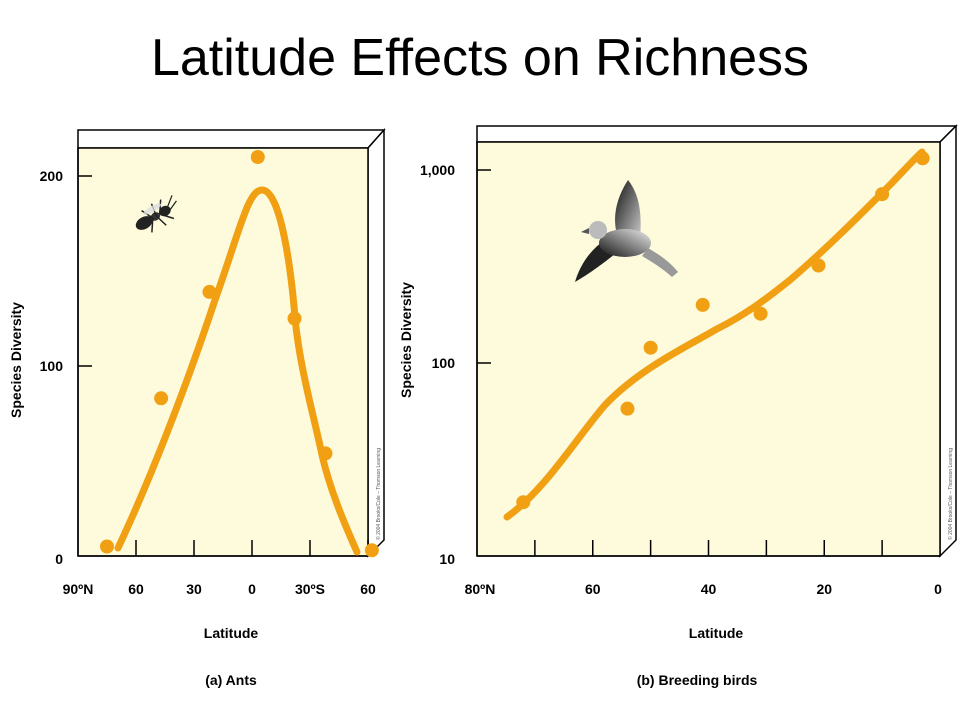 This screenshot has width=960, height=720. Describe the element at coordinates (59, 559) in the screenshot. I see `y-tick-label: 0` at that location.